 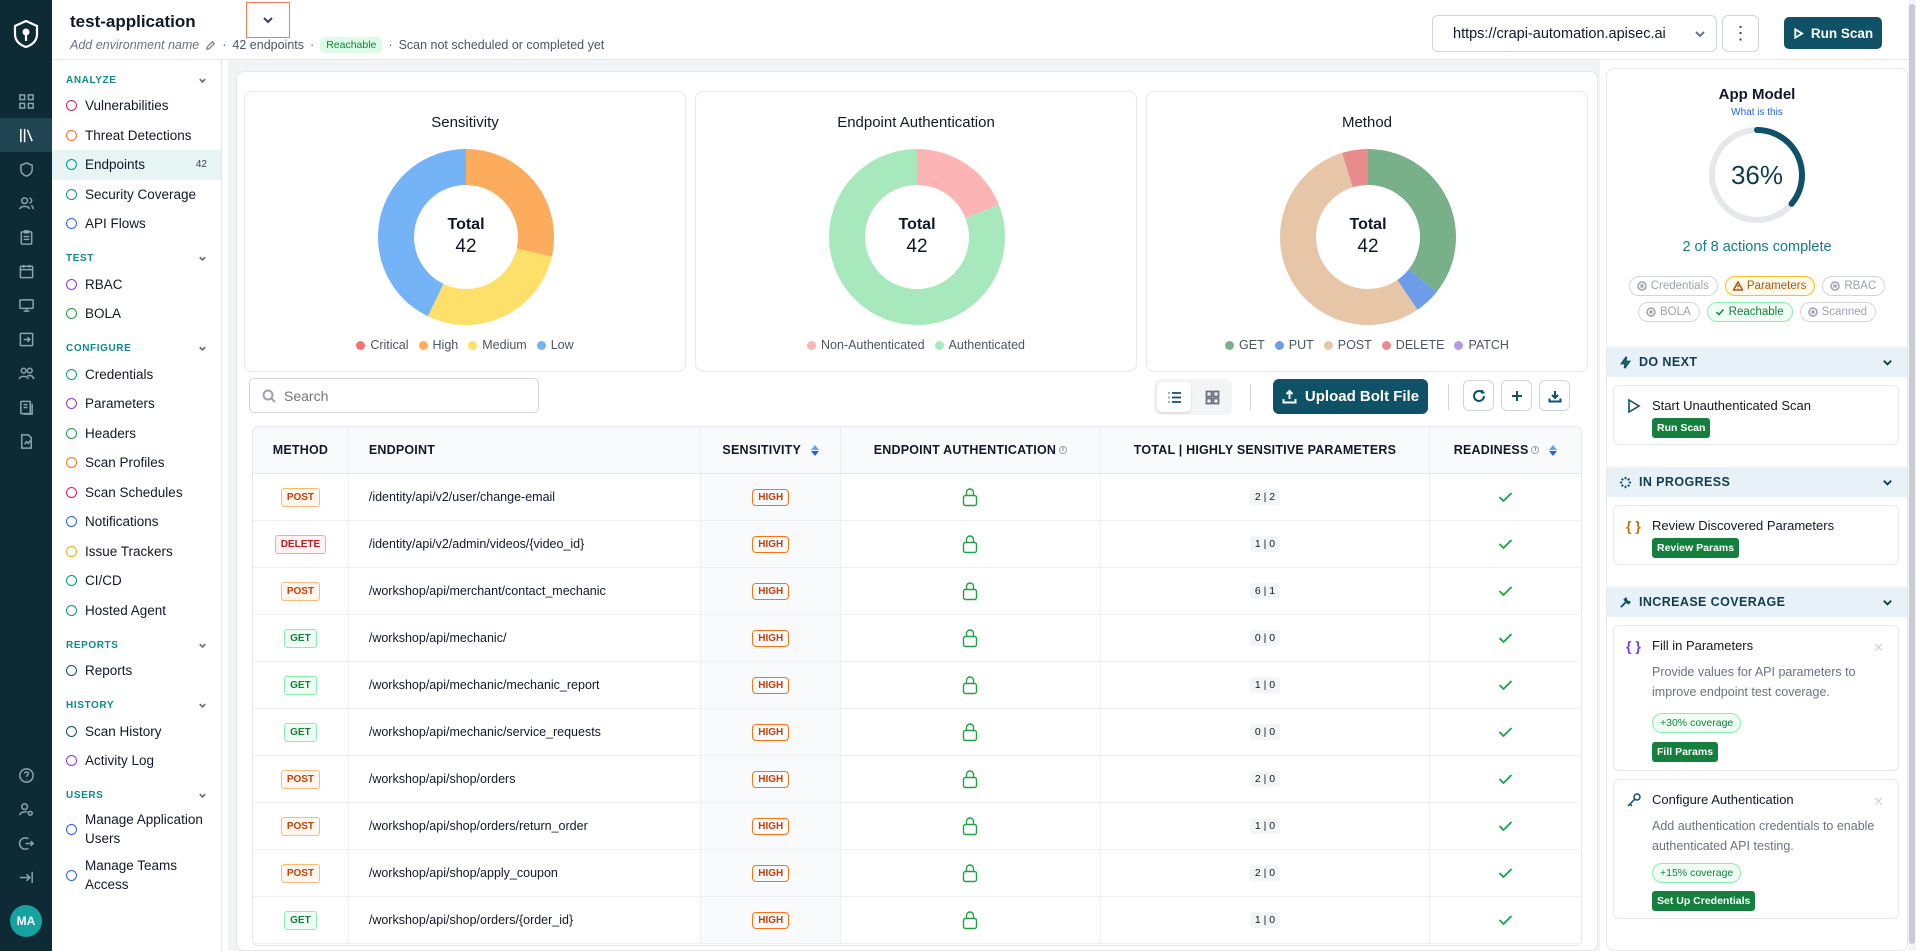 I want to click on status-chip-bola: BOLA, so click(x=1668, y=312).